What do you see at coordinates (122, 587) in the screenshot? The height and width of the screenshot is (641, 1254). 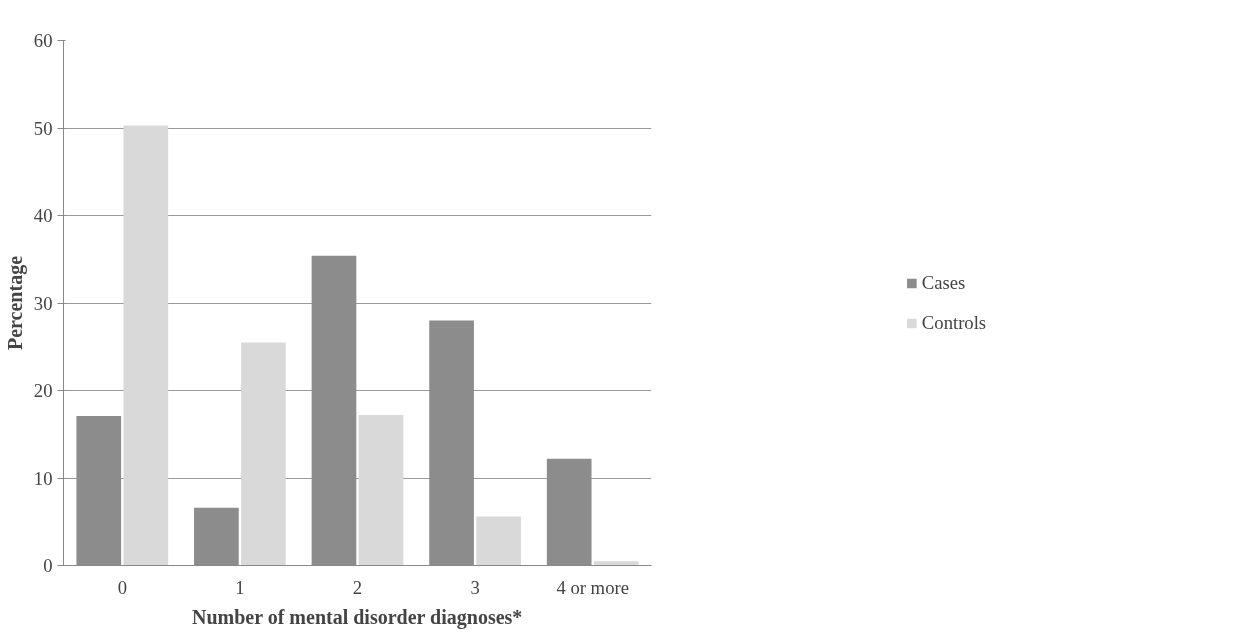 I see `x-tick-label: 0` at bounding box center [122, 587].